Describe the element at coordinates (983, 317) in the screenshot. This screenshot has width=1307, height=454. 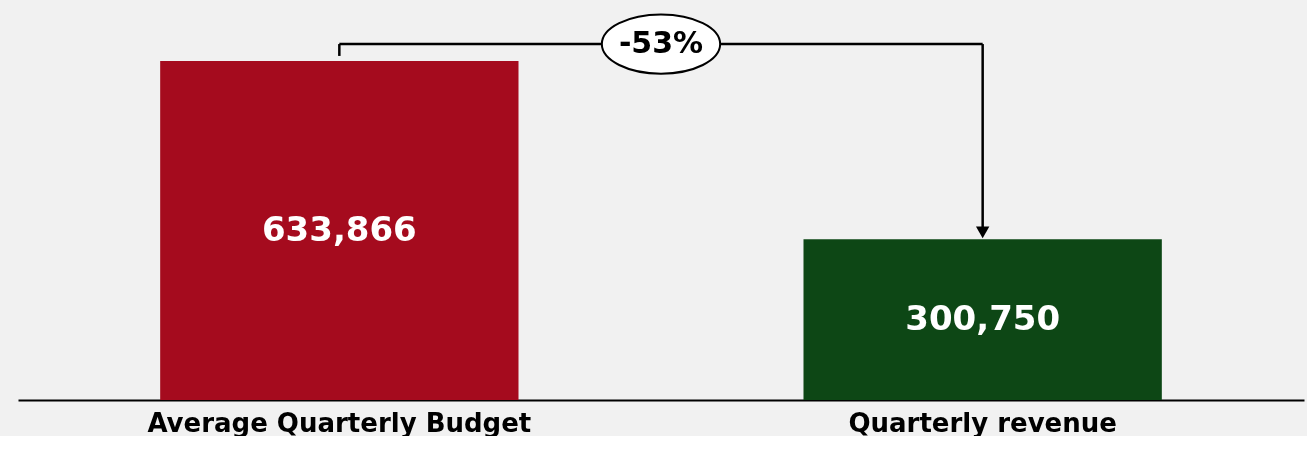
I see `data-label: 300,750` at that location.